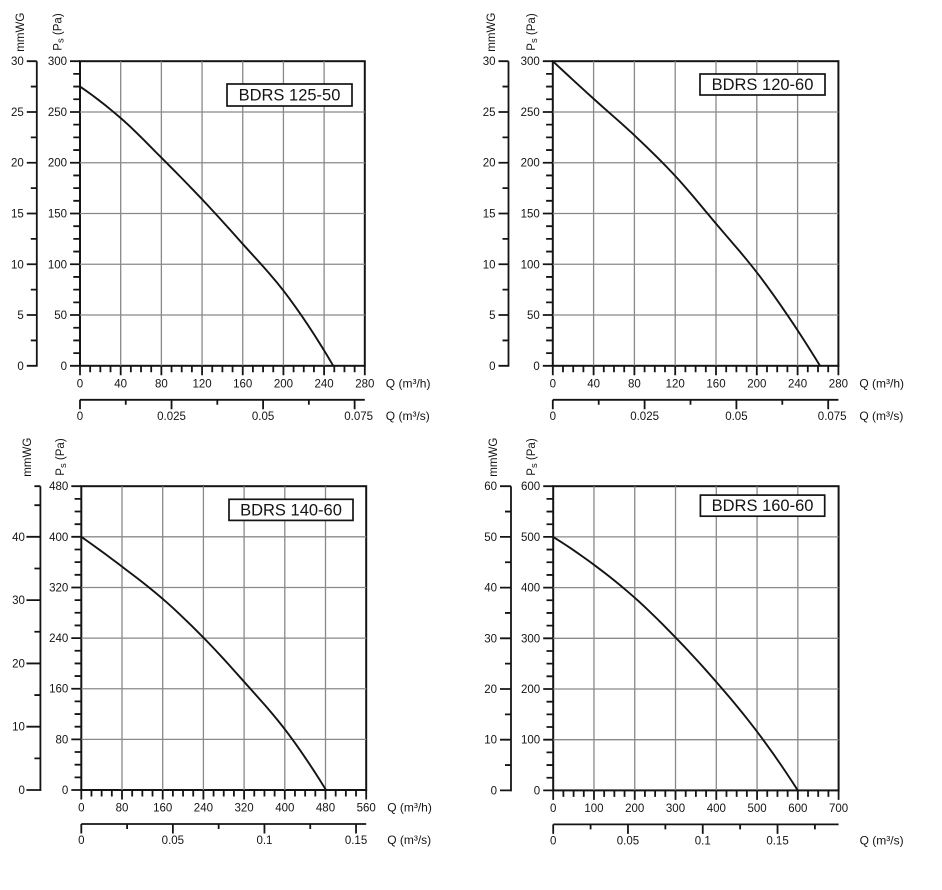 The height and width of the screenshot is (890, 942). What do you see at coordinates (364, 384) in the screenshot?
I see `svg-text: 280` at bounding box center [364, 384].